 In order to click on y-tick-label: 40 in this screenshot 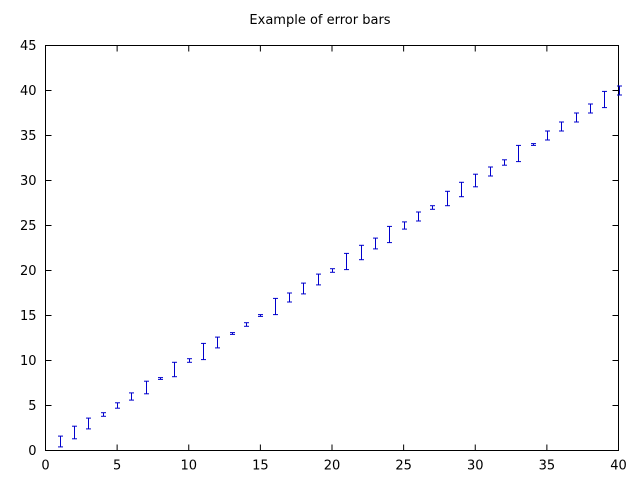, I will do `click(28, 91)`.